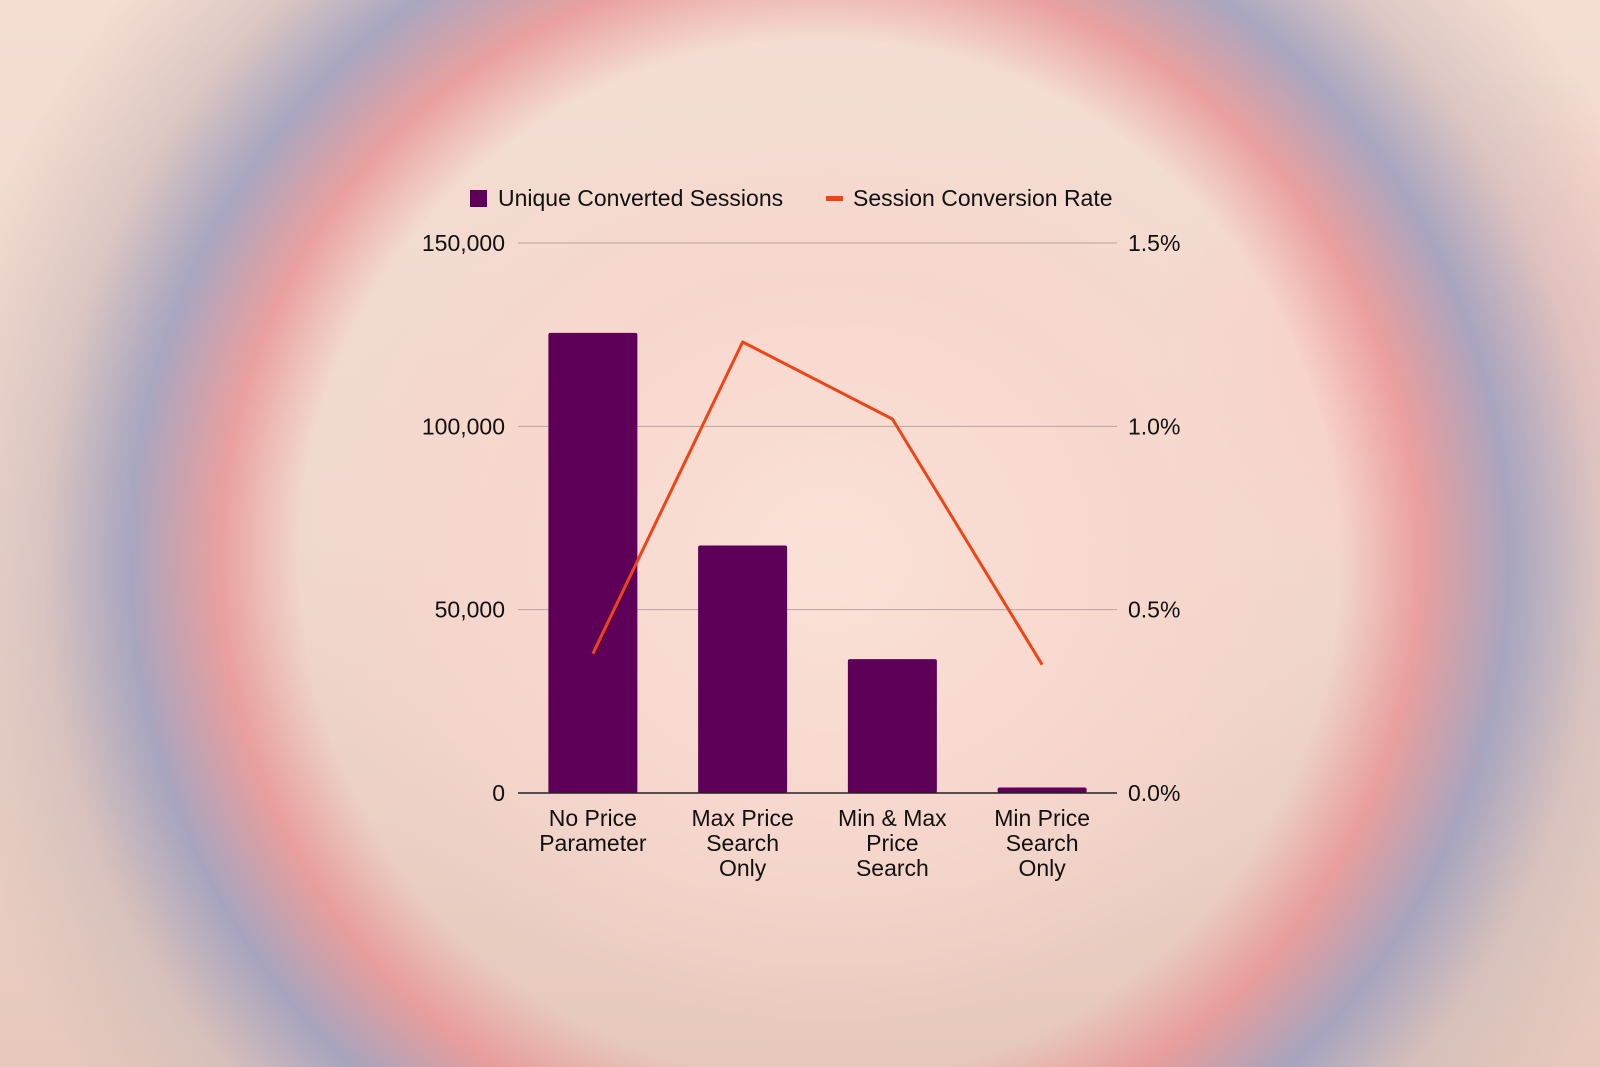 This screenshot has height=1067, width=1600. Describe the element at coordinates (834, 198) in the screenshot. I see `legend-line-swatch` at that location.